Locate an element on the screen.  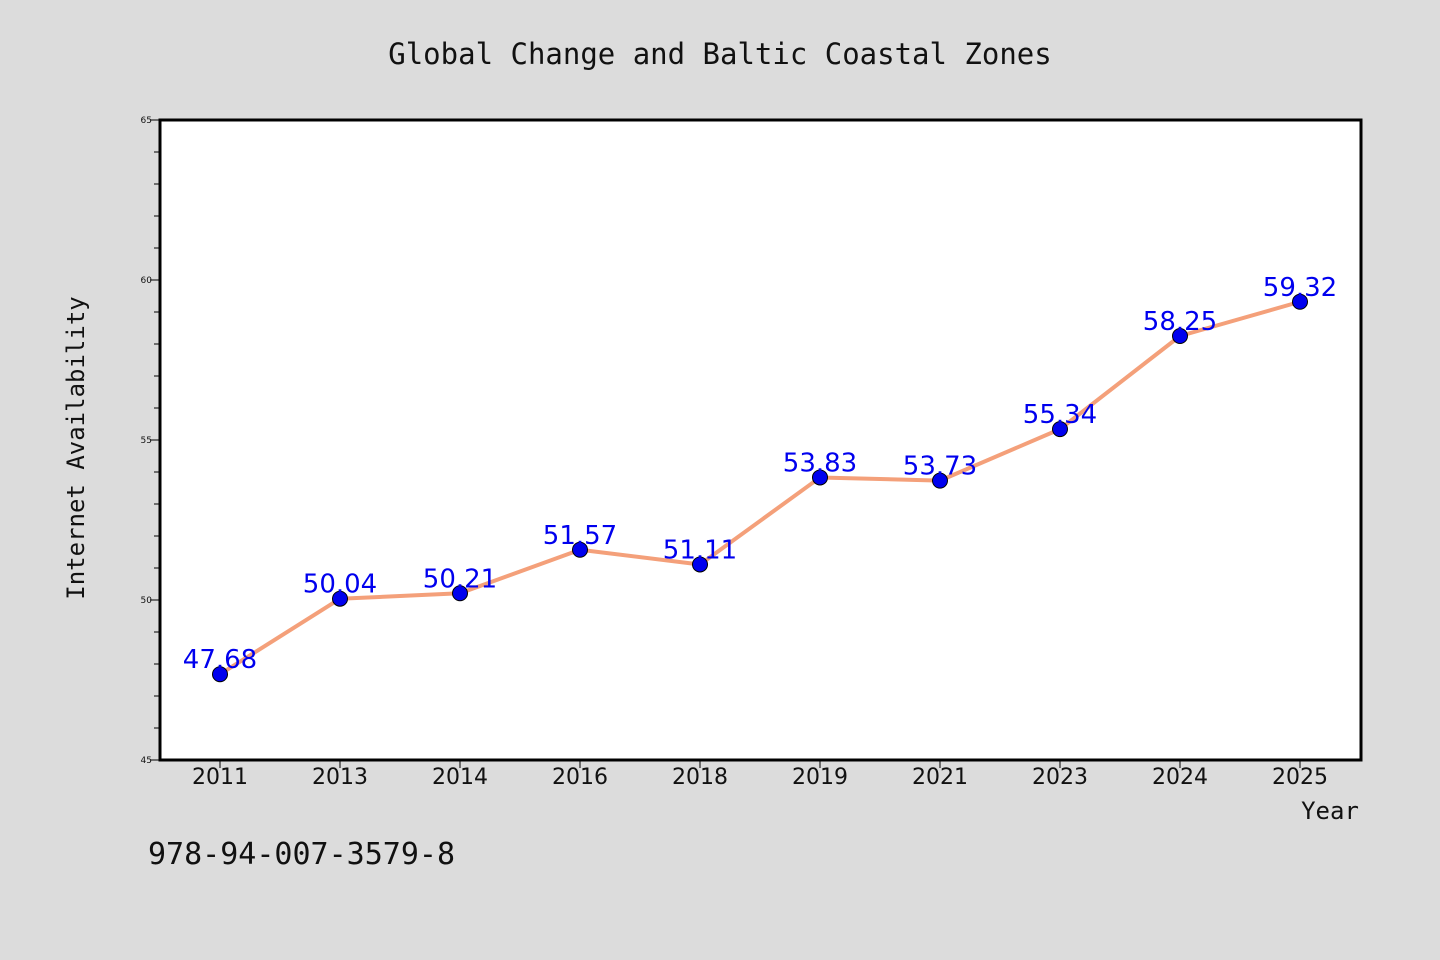
data-label: 50.04 is located at coordinates (340, 585).